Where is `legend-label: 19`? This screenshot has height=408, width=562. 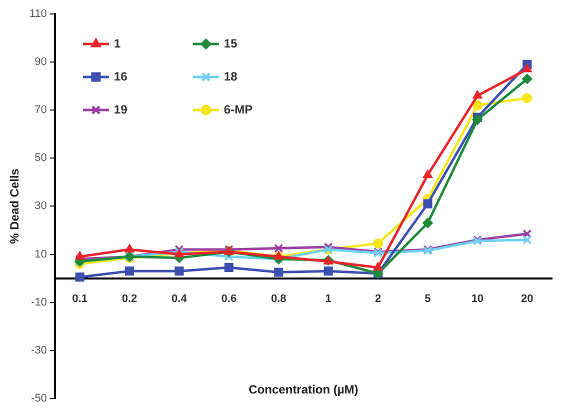
legend-label: 19 is located at coordinates (121, 109).